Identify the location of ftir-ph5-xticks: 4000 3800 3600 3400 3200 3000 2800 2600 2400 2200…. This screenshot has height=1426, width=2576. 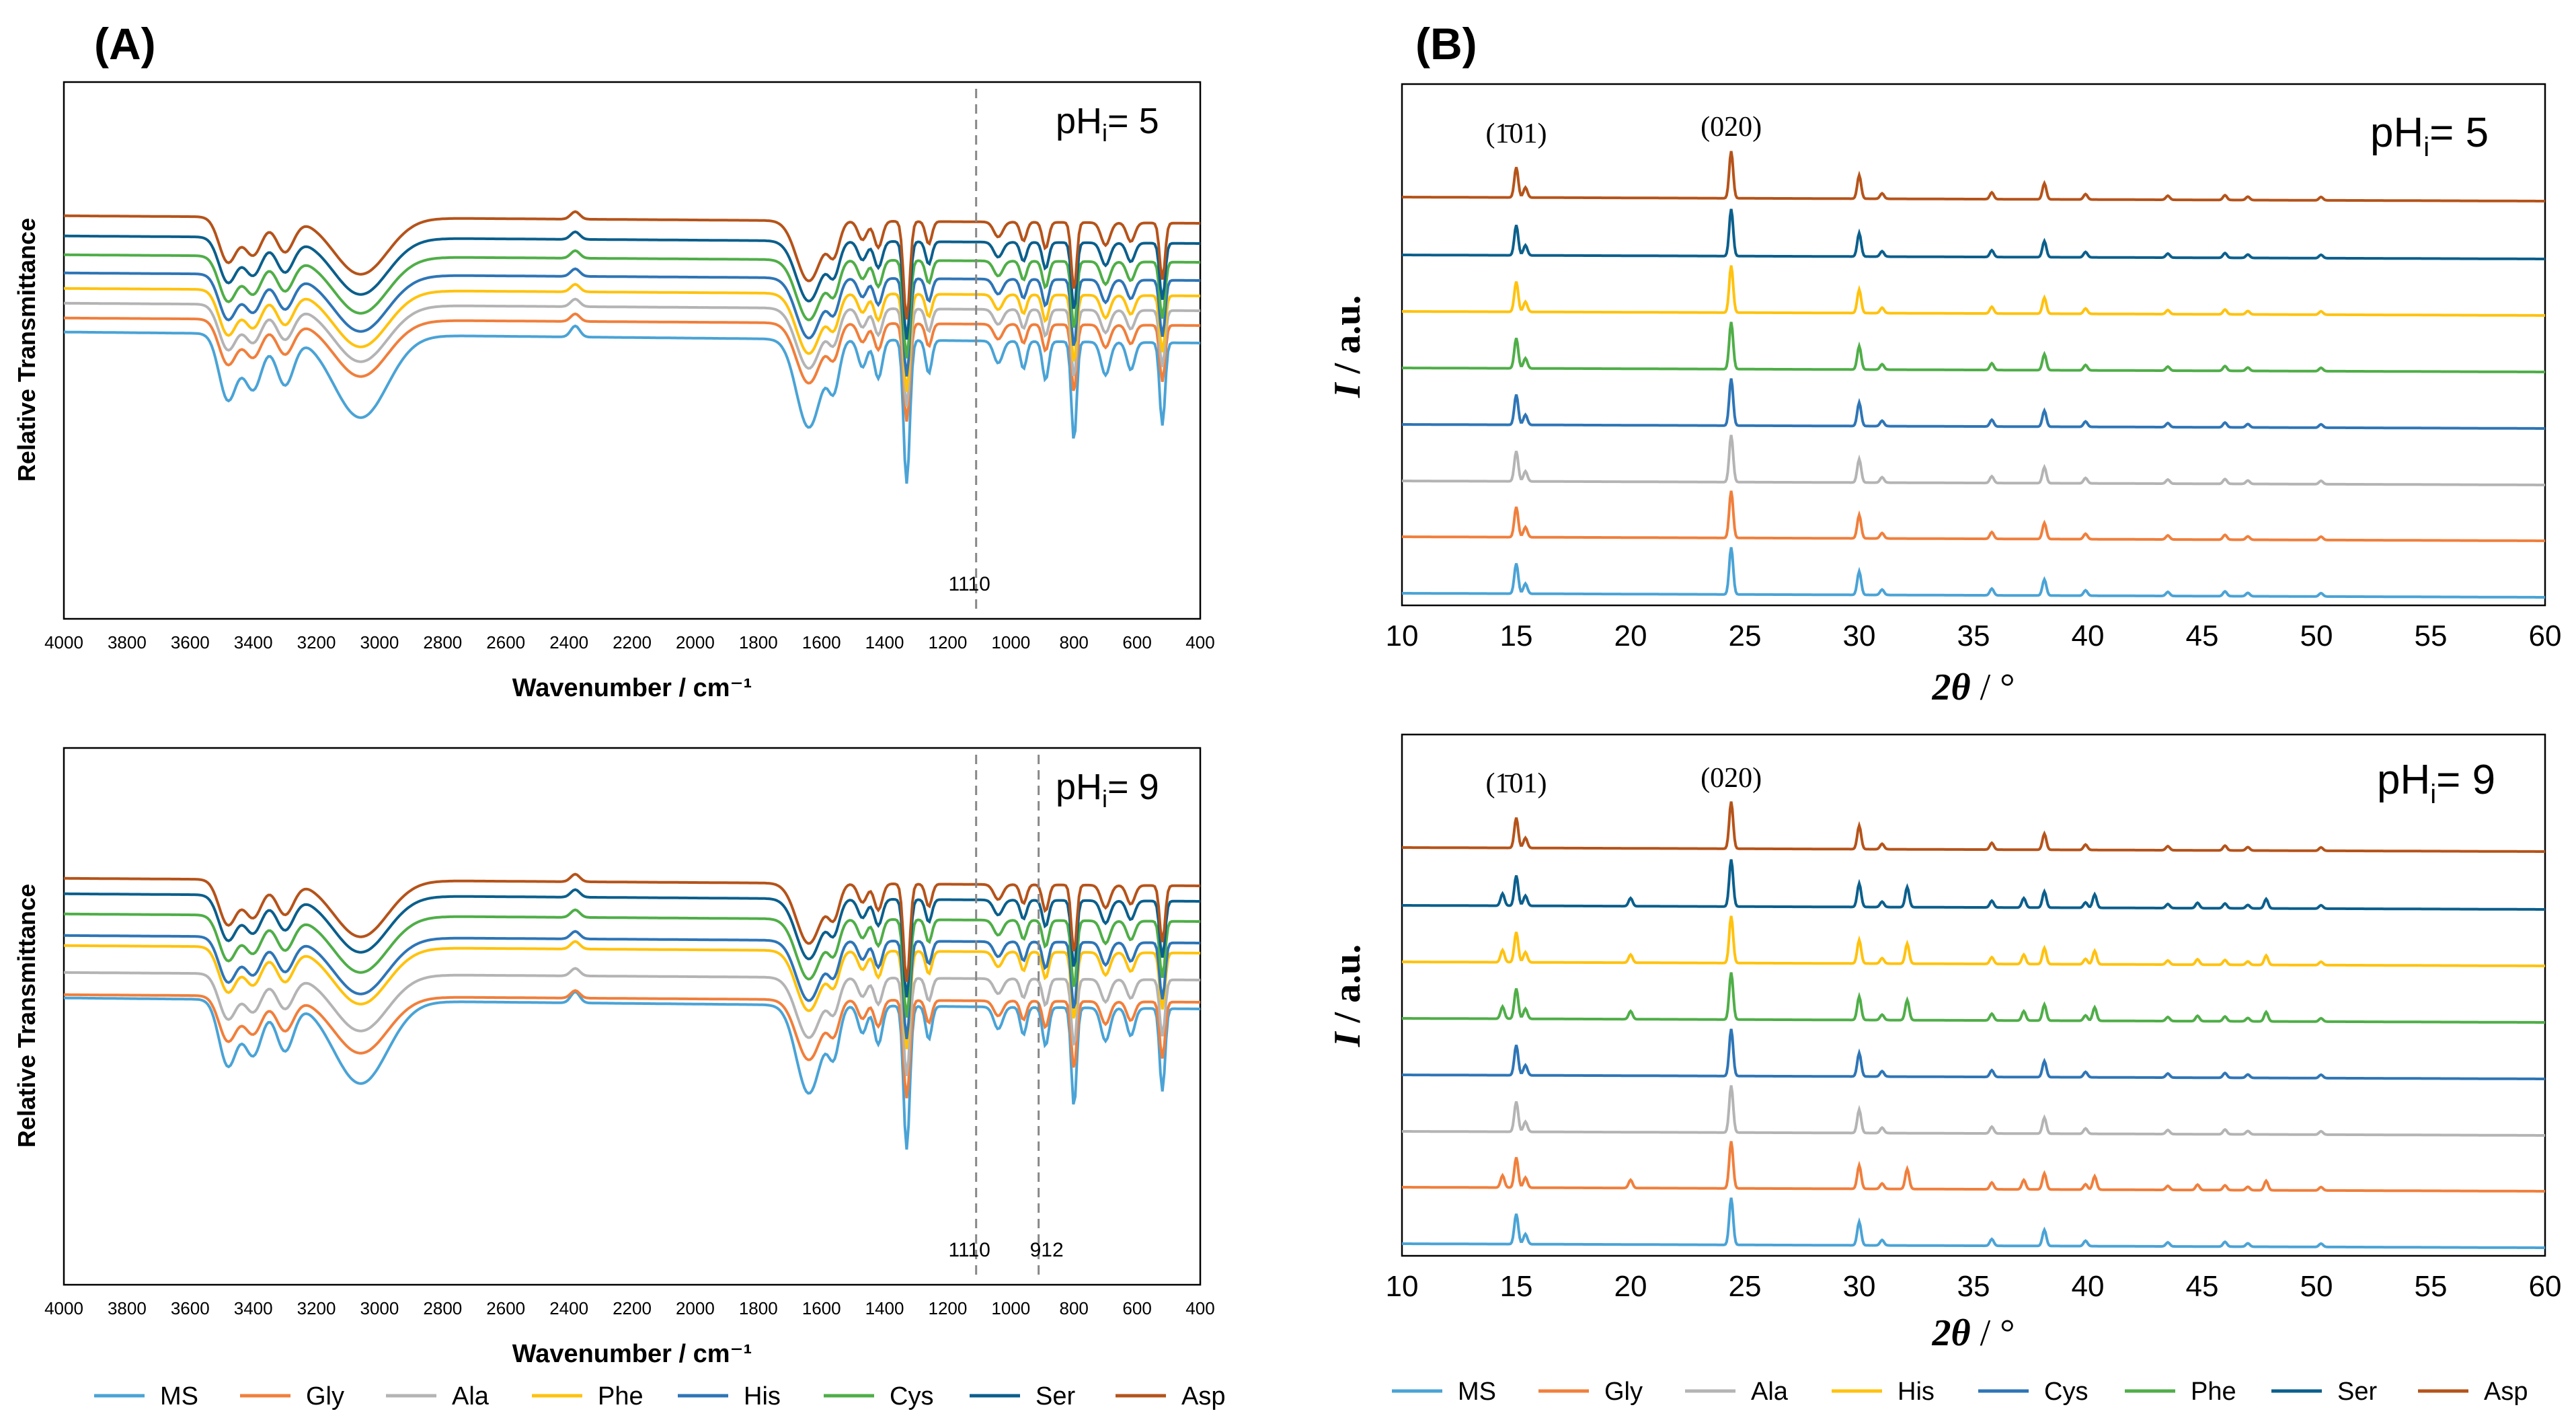
(630, 642).